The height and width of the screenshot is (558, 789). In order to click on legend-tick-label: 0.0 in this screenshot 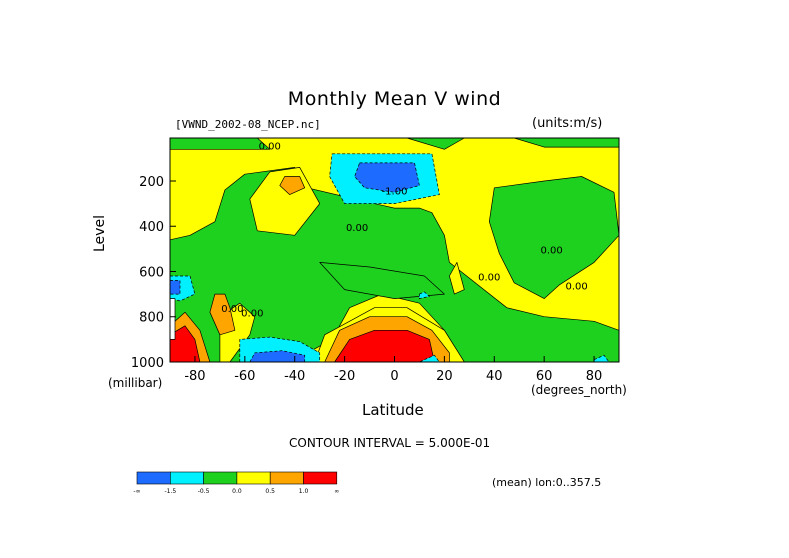, I will do `click(237, 491)`.